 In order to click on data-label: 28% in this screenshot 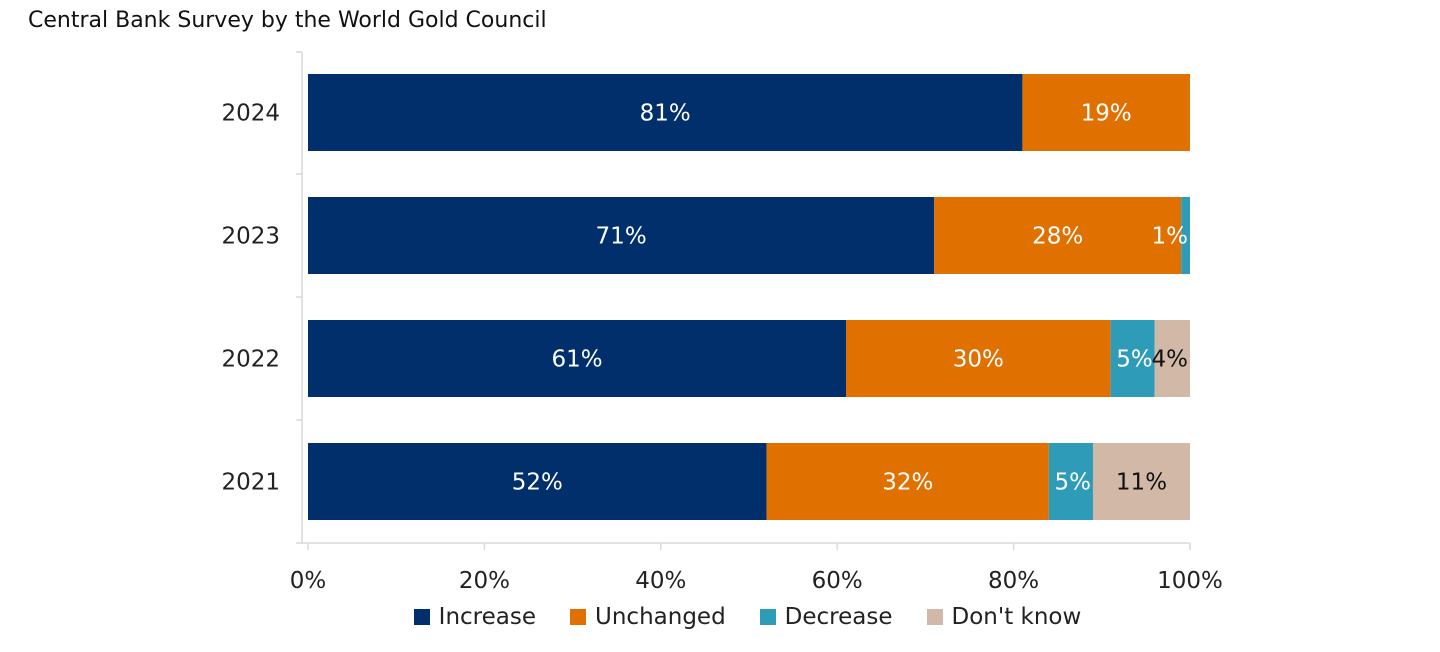, I will do `click(1057, 237)`.